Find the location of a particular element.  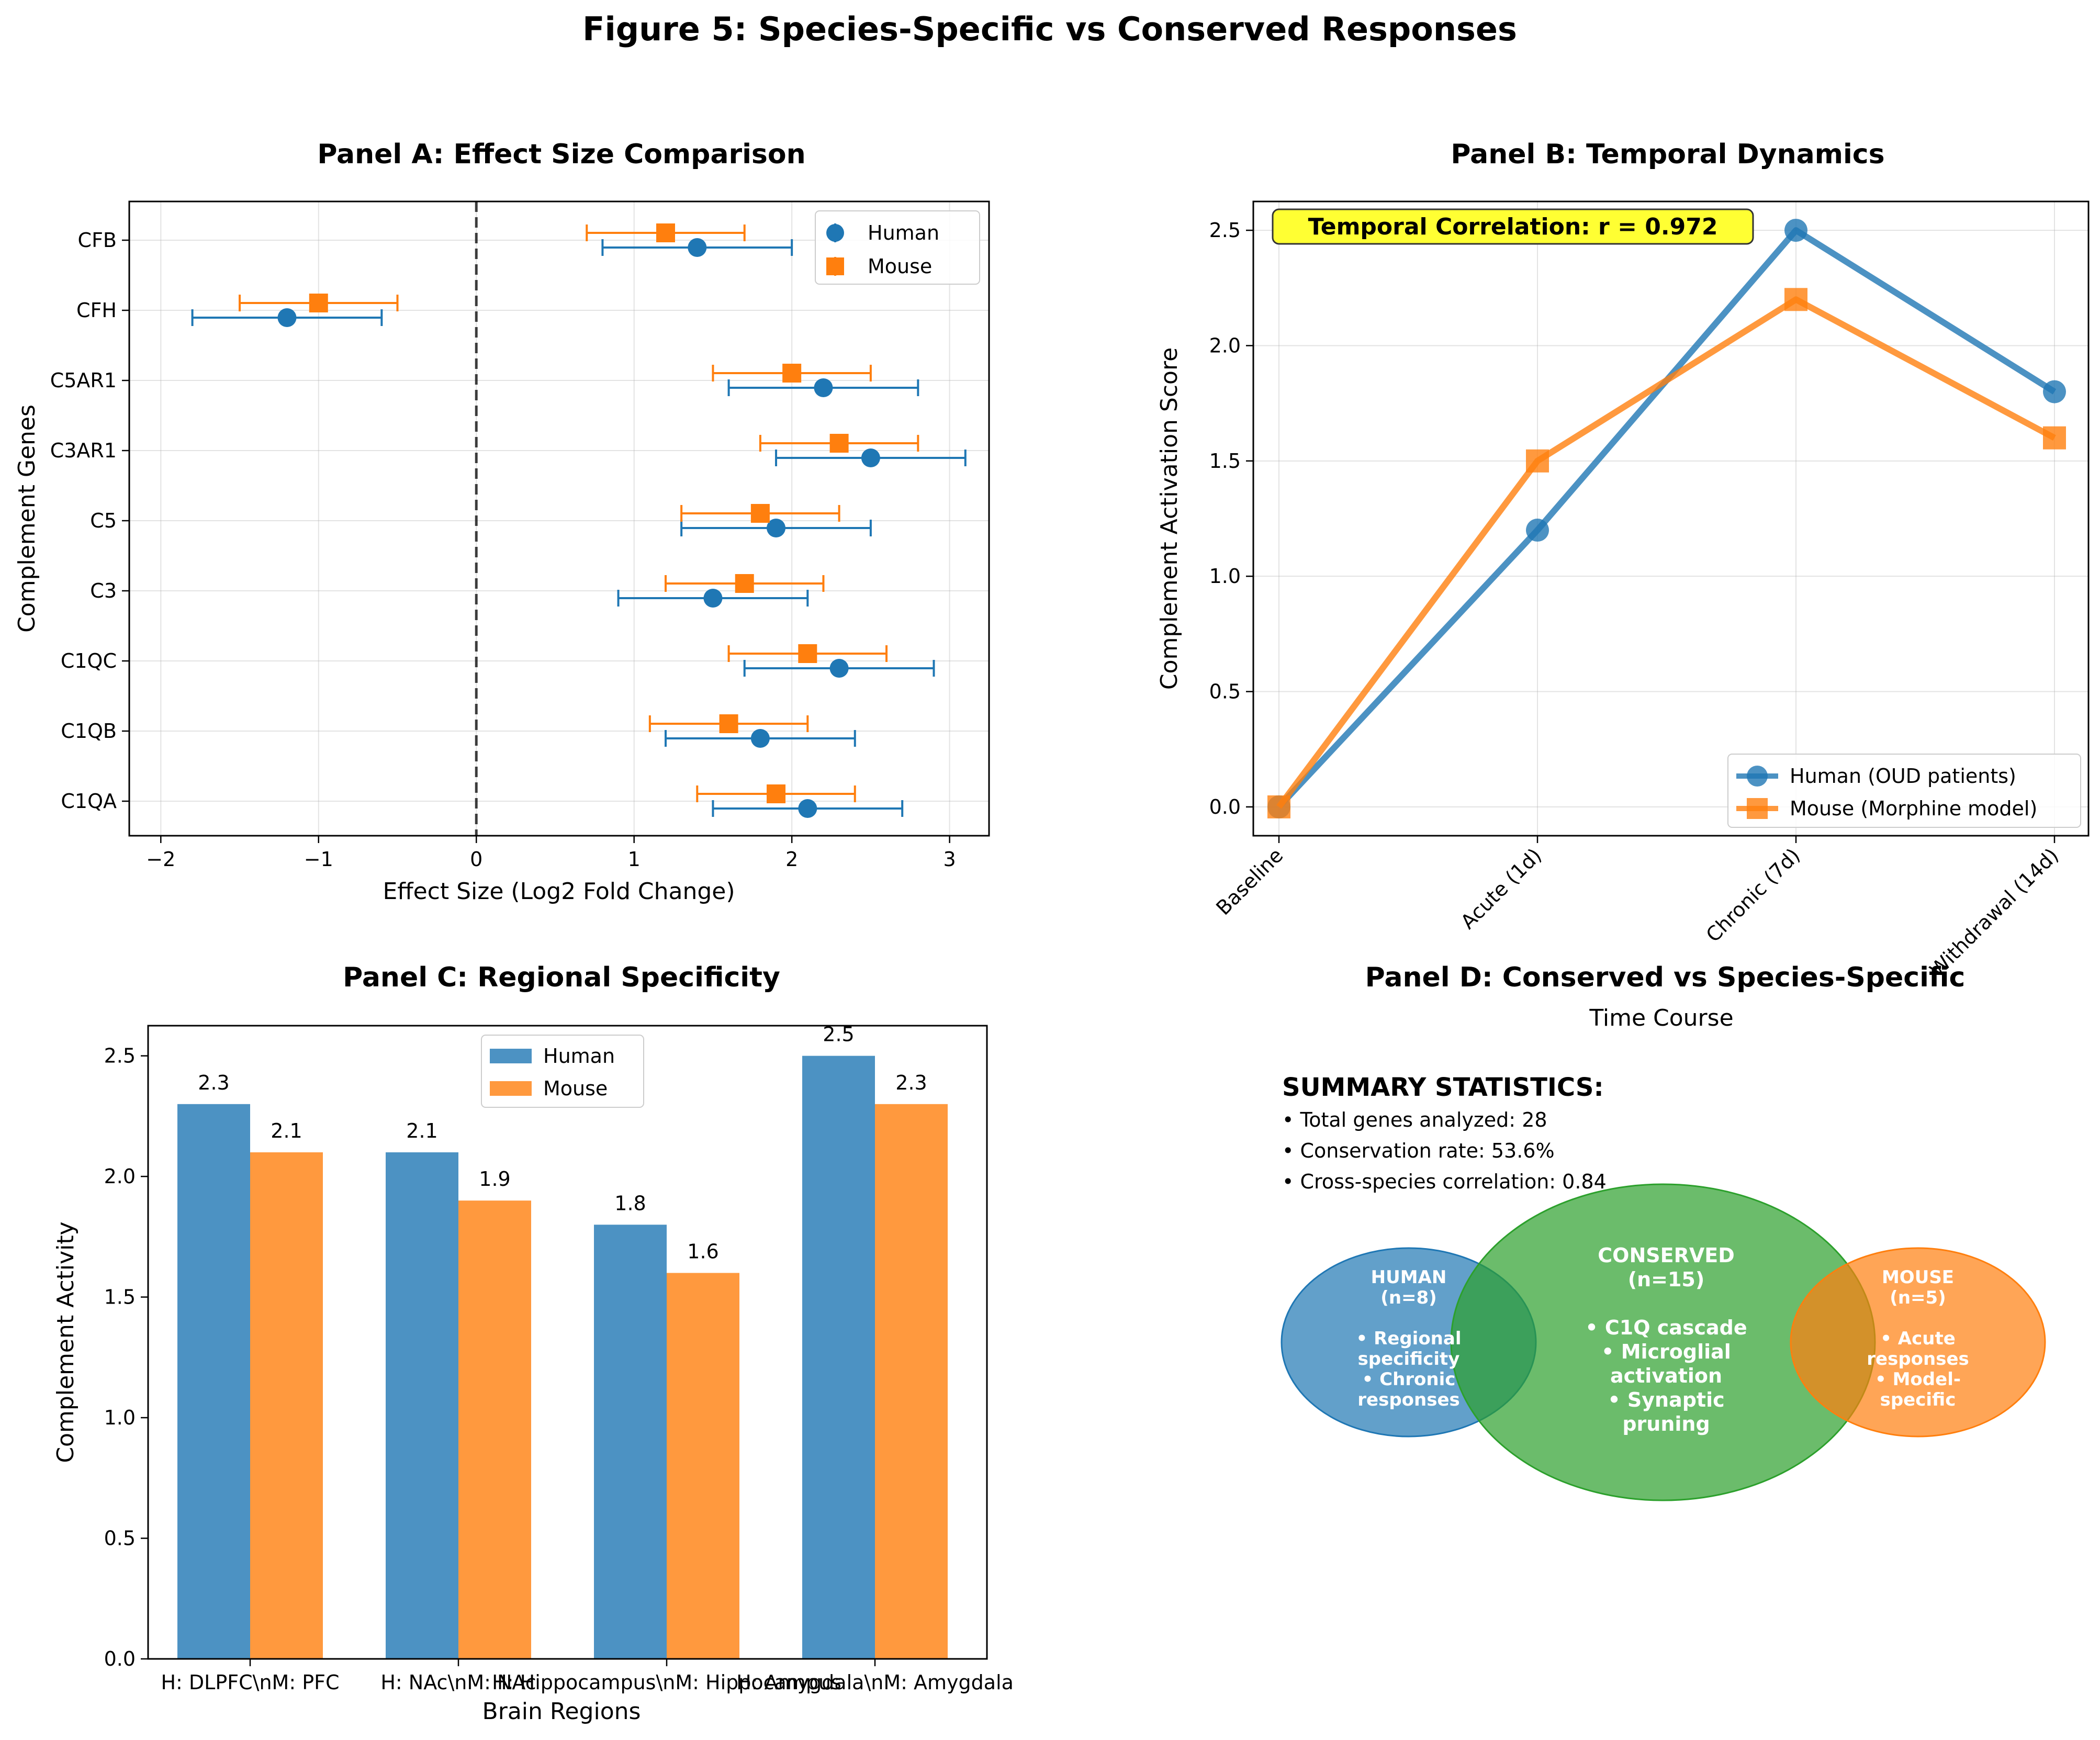

panel-a-legend: Human Mouse is located at coordinates (897, 247).